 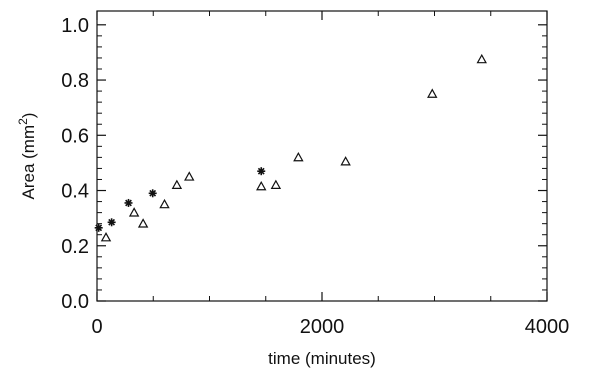 What do you see at coordinates (23, 121) in the screenshot?
I see `y-axis-label-superscript: 2` at bounding box center [23, 121].